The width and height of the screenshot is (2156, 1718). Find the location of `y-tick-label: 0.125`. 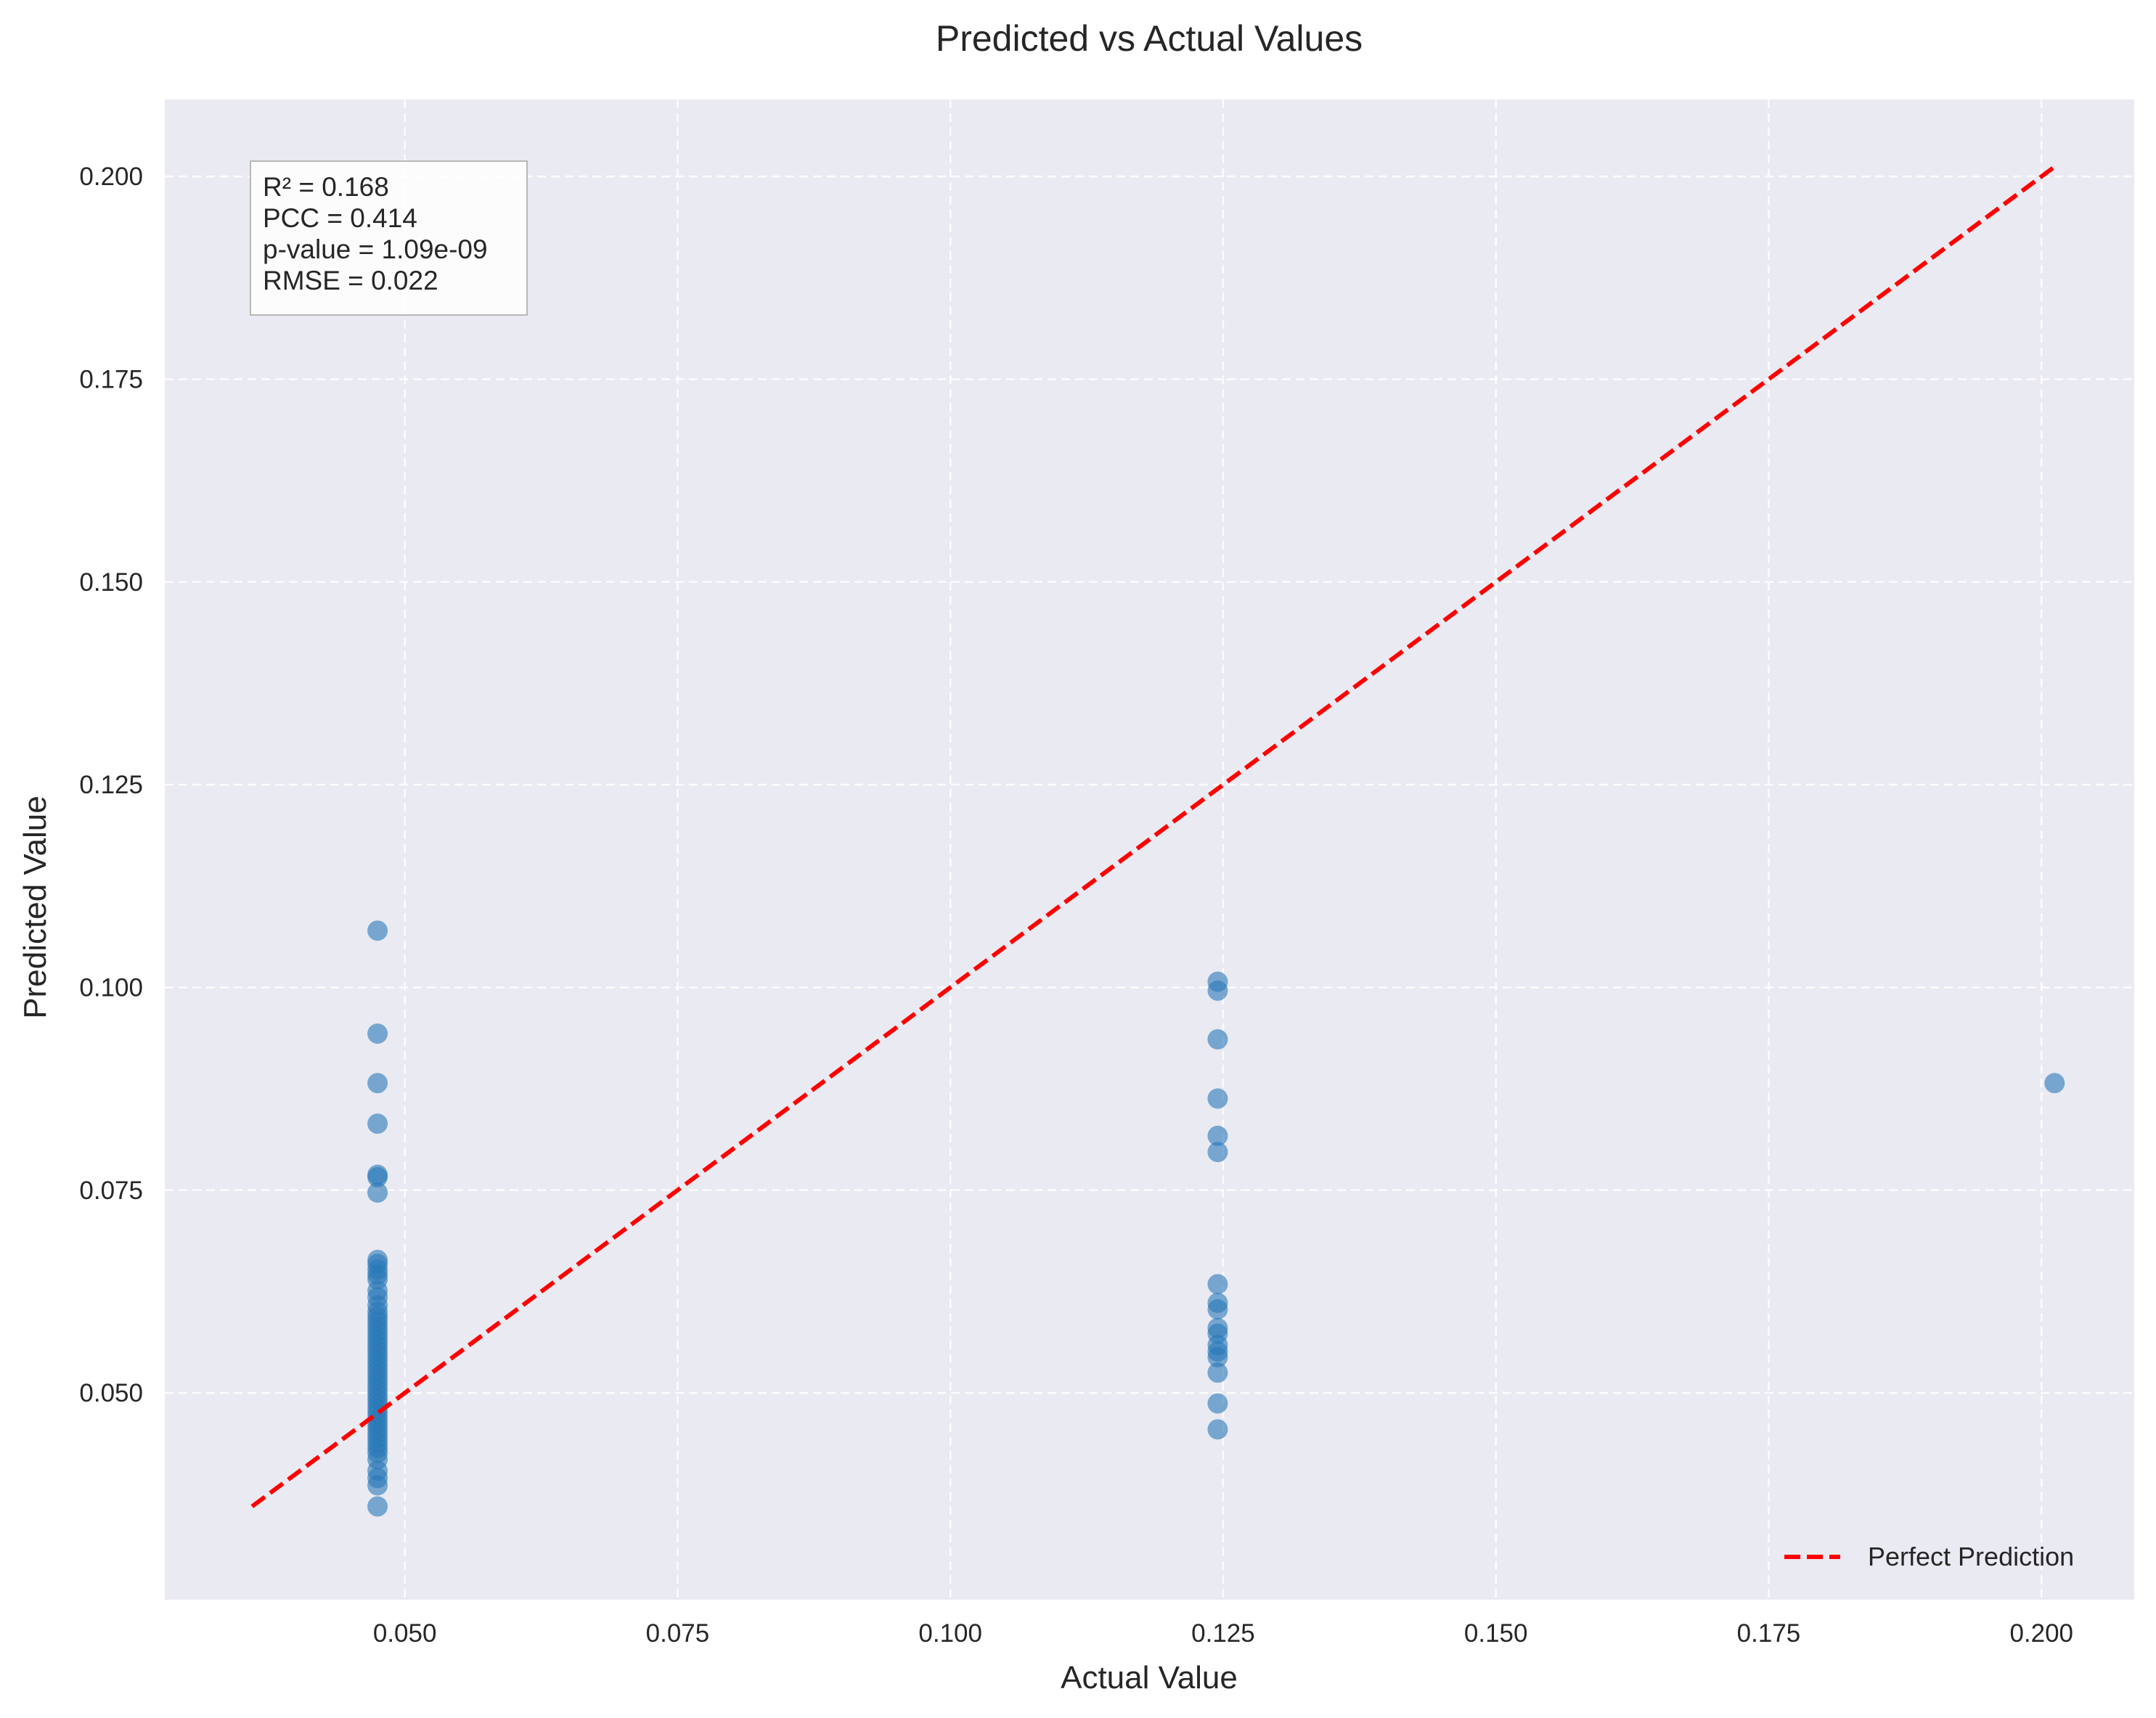

y-tick-label: 0.125 is located at coordinates (111, 785).